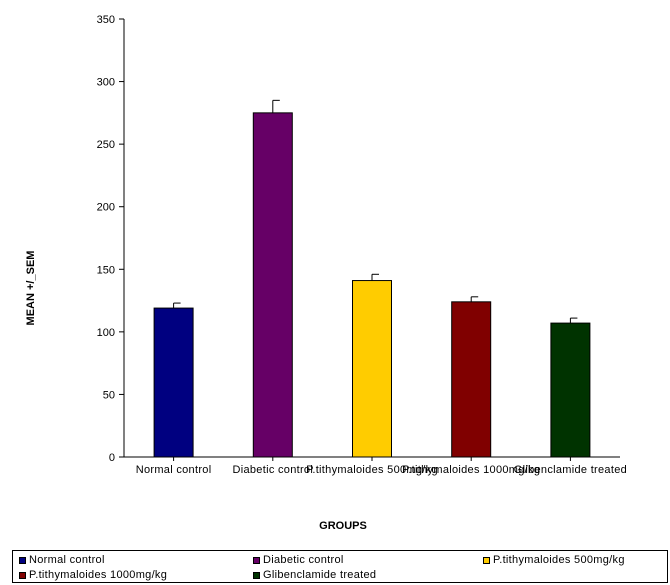  Describe the element at coordinates (106, 270) in the screenshot. I see `y-tick-label: 150` at that location.